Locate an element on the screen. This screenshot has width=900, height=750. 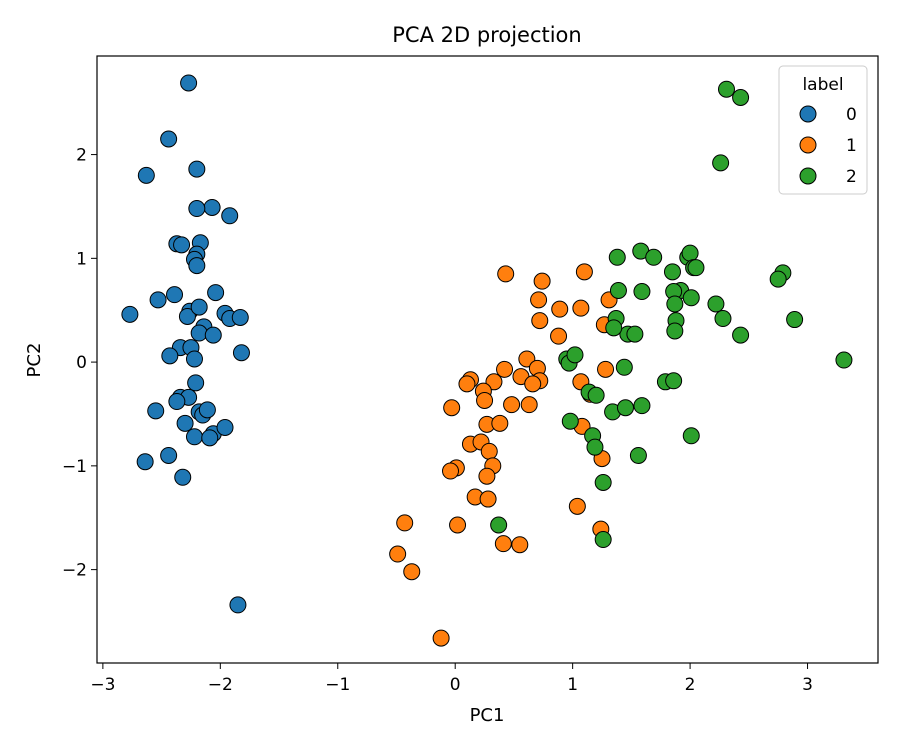
y-axis: −2 −1 0 1 2 is located at coordinates (79, 363).